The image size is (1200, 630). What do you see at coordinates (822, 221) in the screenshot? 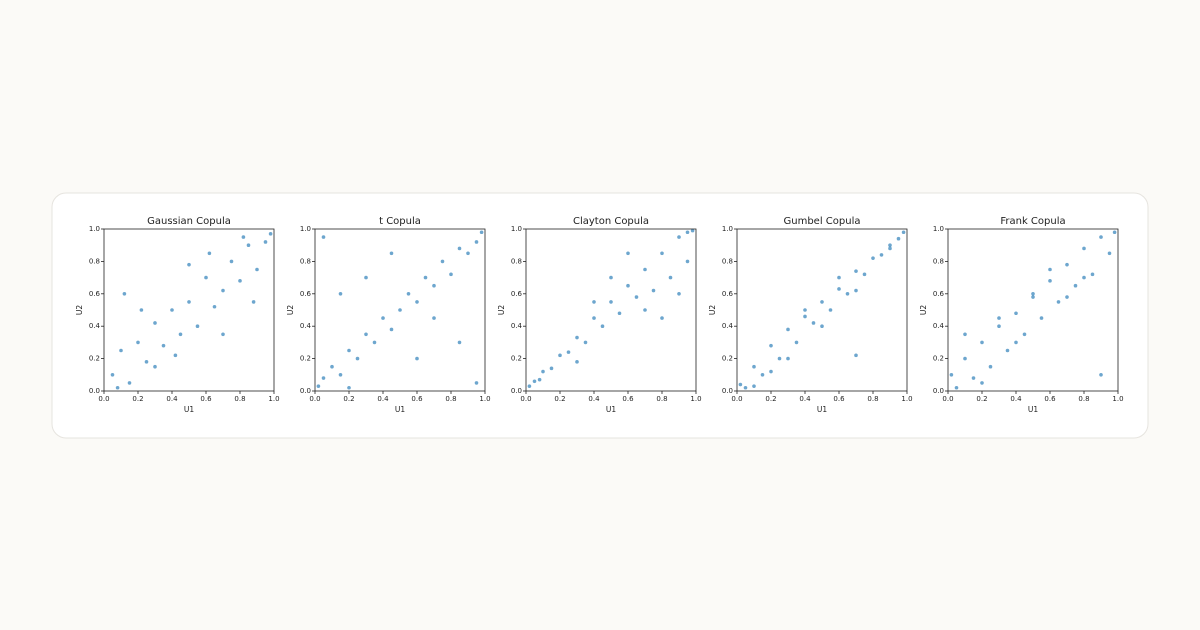
I see `panel-title: Gumbel Copula` at bounding box center [822, 221].